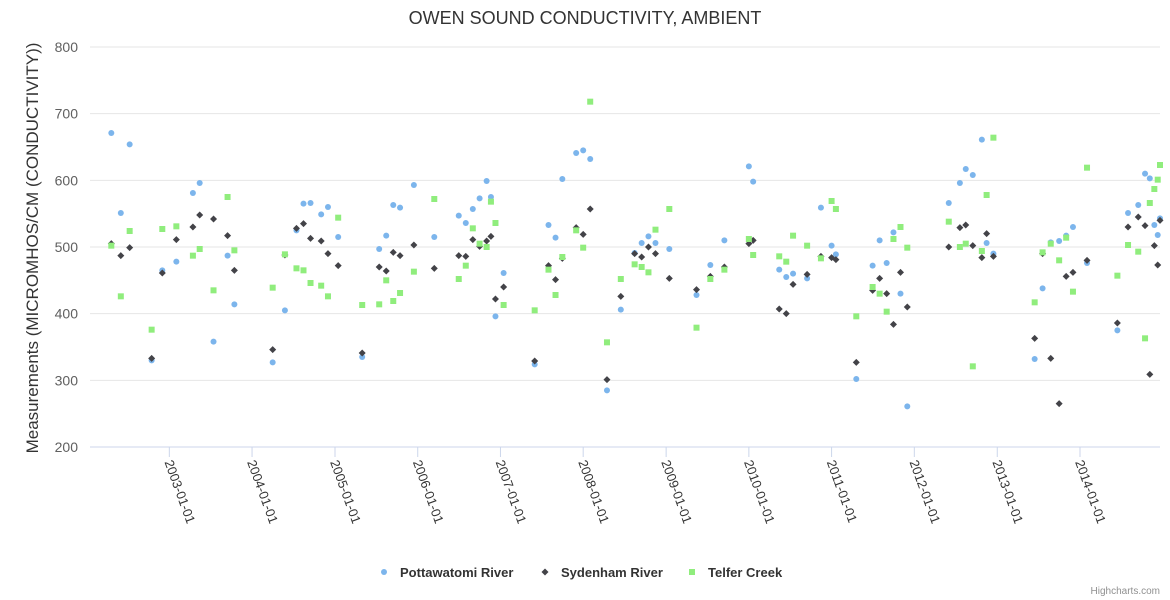 The height and width of the screenshot is (600, 1170). I want to click on x-tick-label: 2013-01-01, so click(1007, 492).